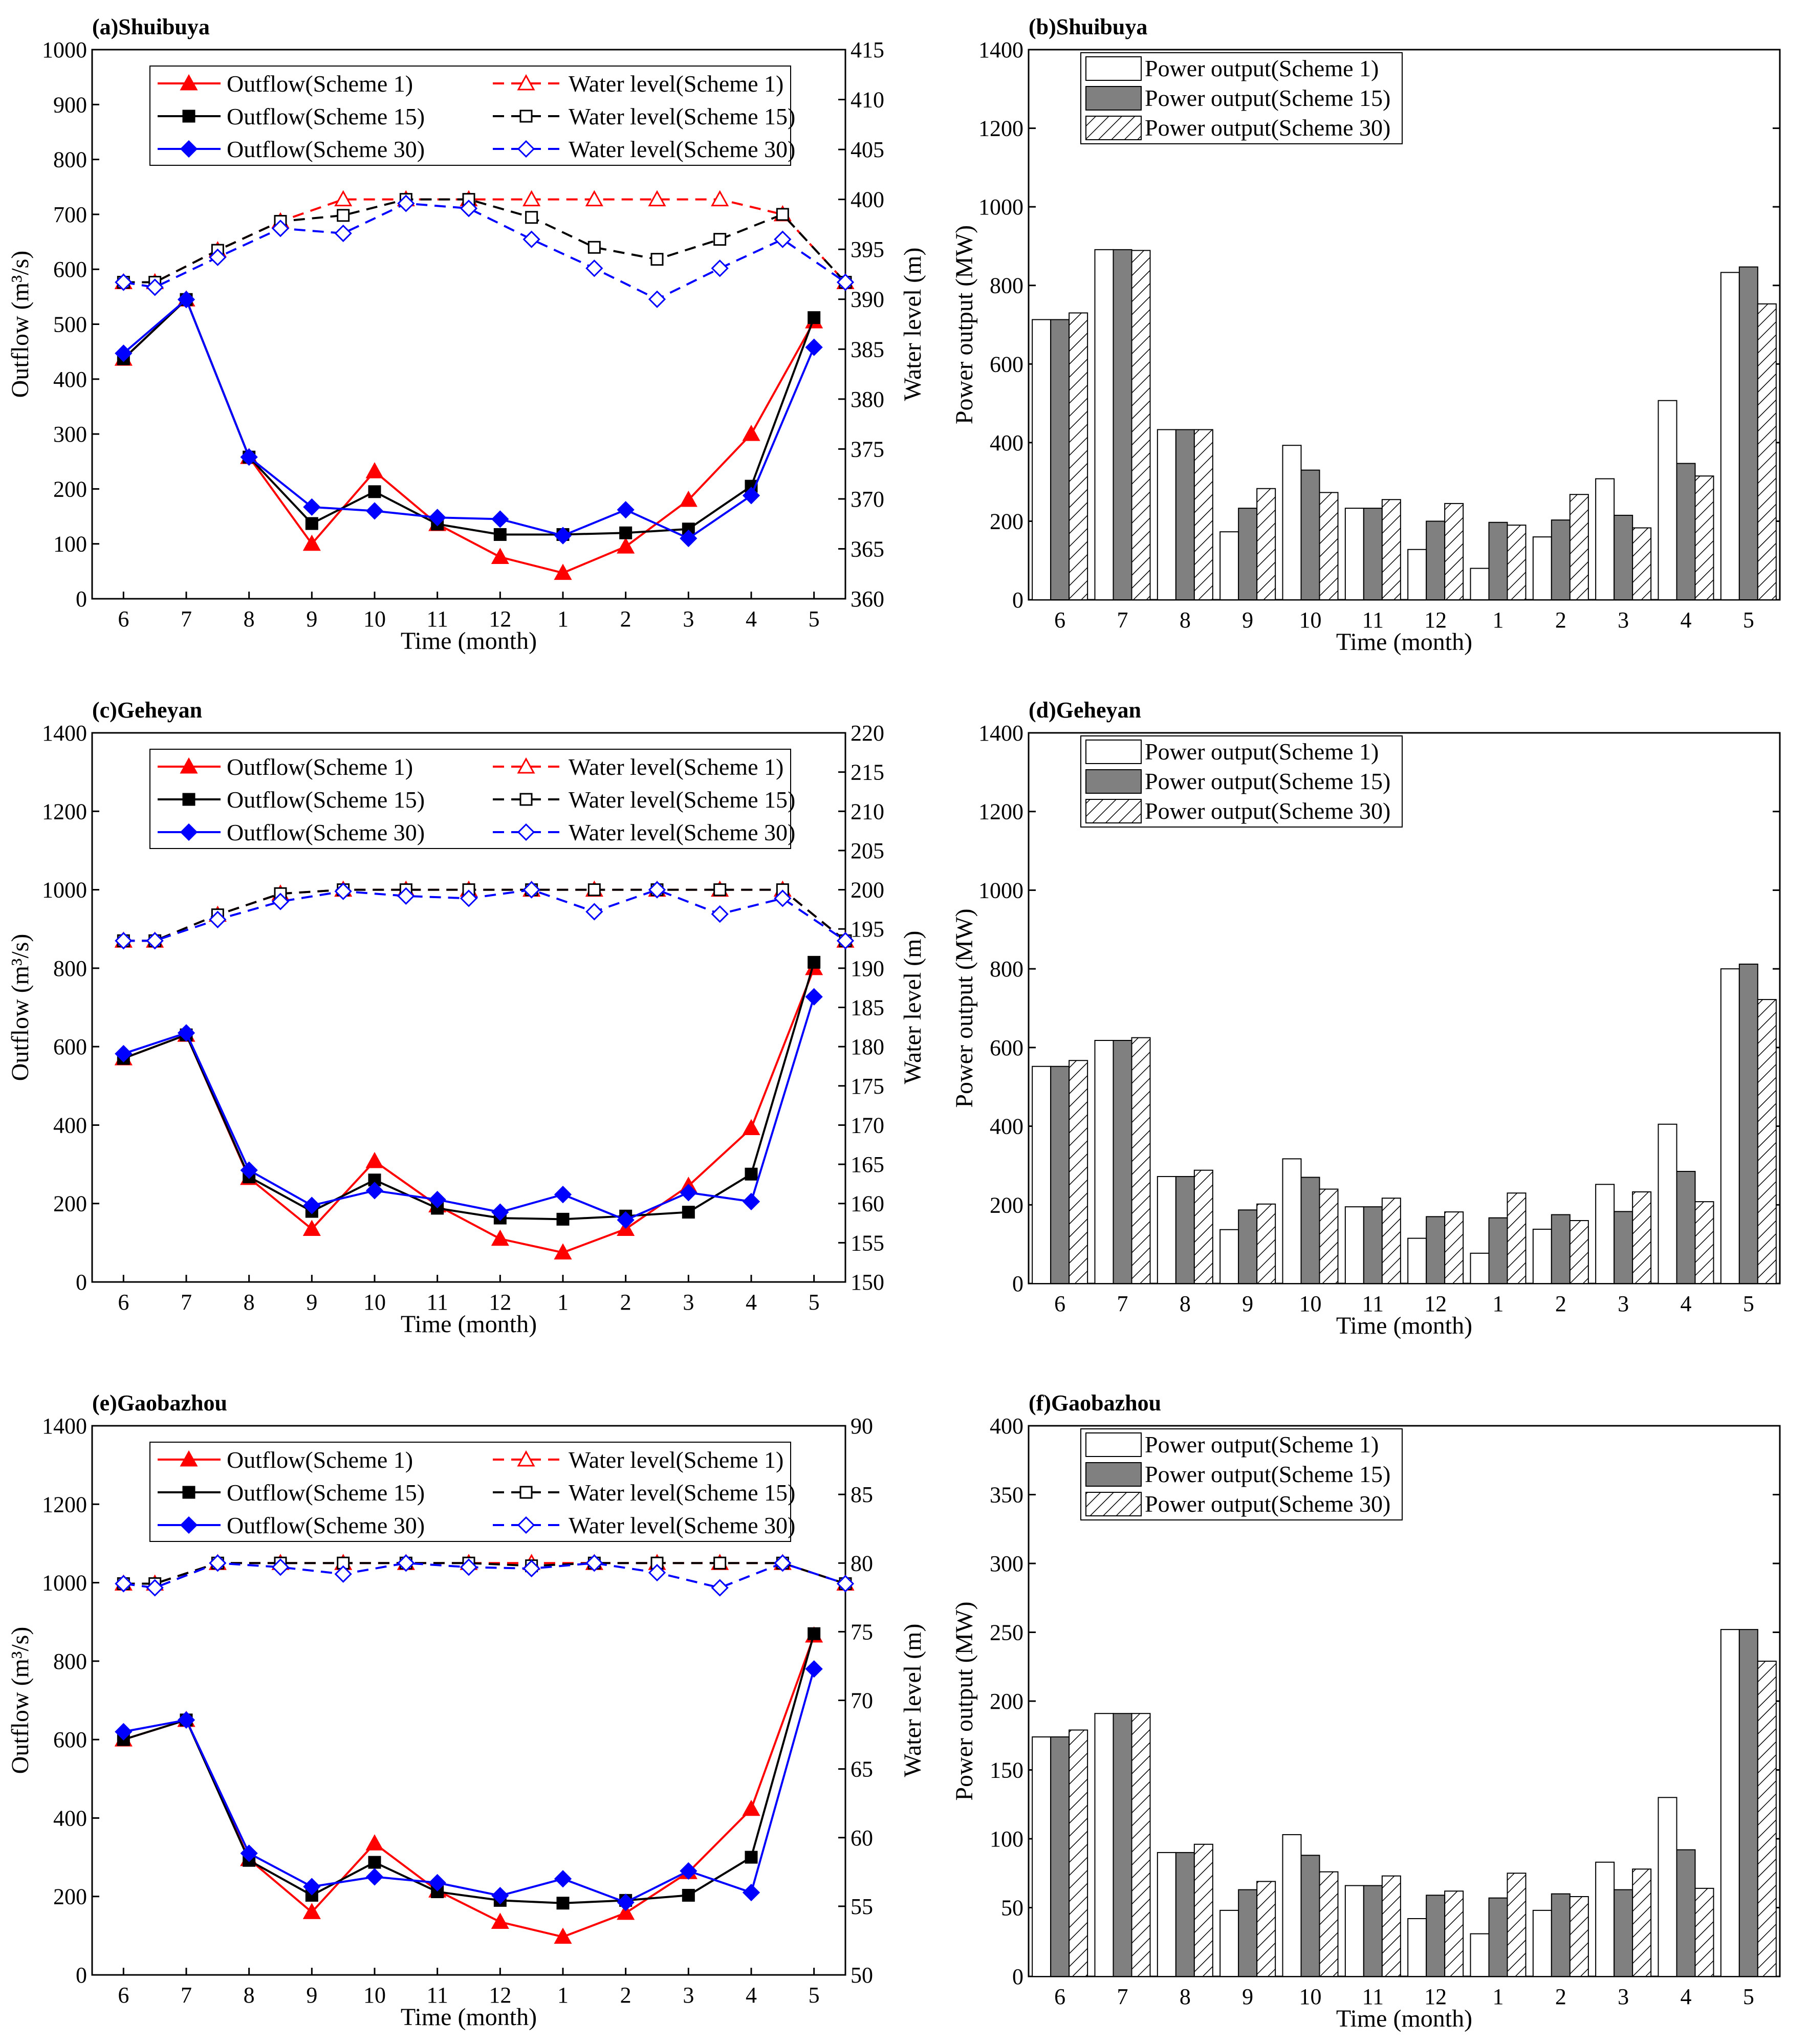 This screenshot has width=1809, height=2044. I want to click on x-tick-label: 10, so click(374, 1302).